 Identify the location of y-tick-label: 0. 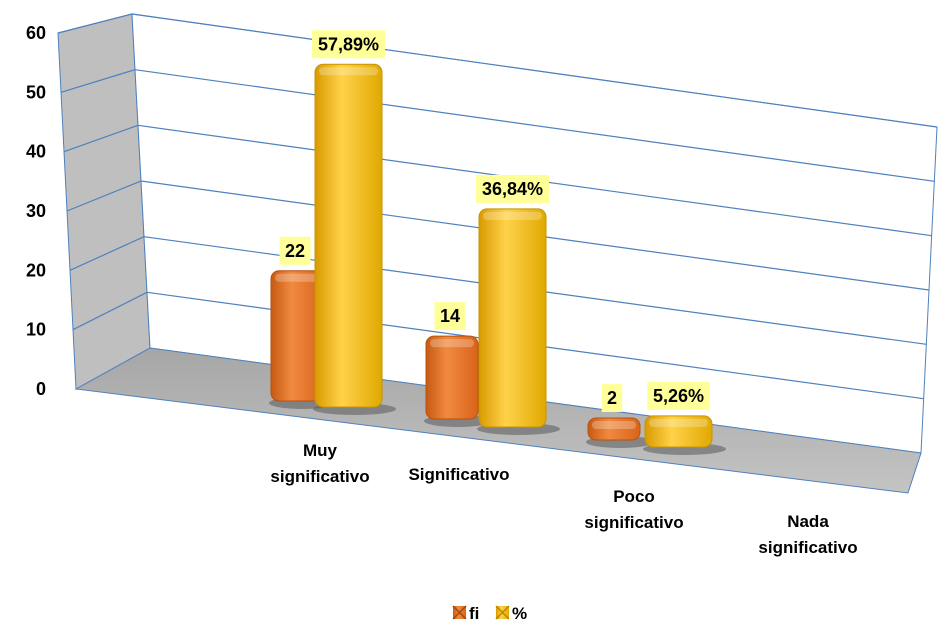
(41, 389).